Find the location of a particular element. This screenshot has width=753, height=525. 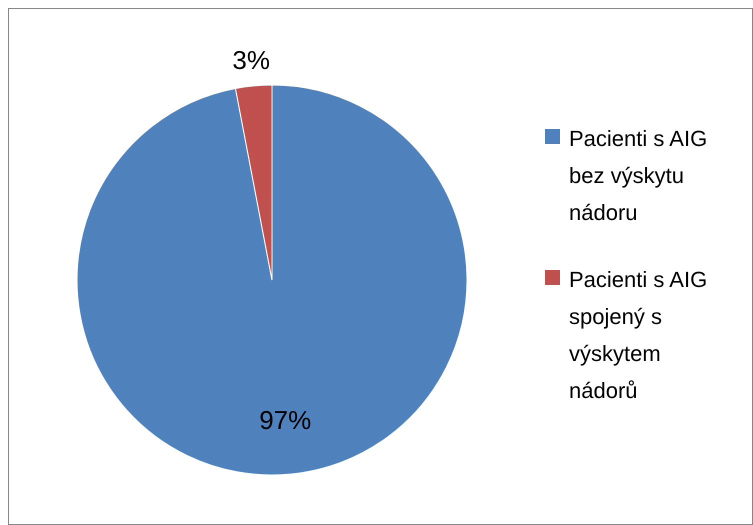

legend-label: Pacienti s AIG spojený s výskytem nádorů is located at coordinates (638, 334).